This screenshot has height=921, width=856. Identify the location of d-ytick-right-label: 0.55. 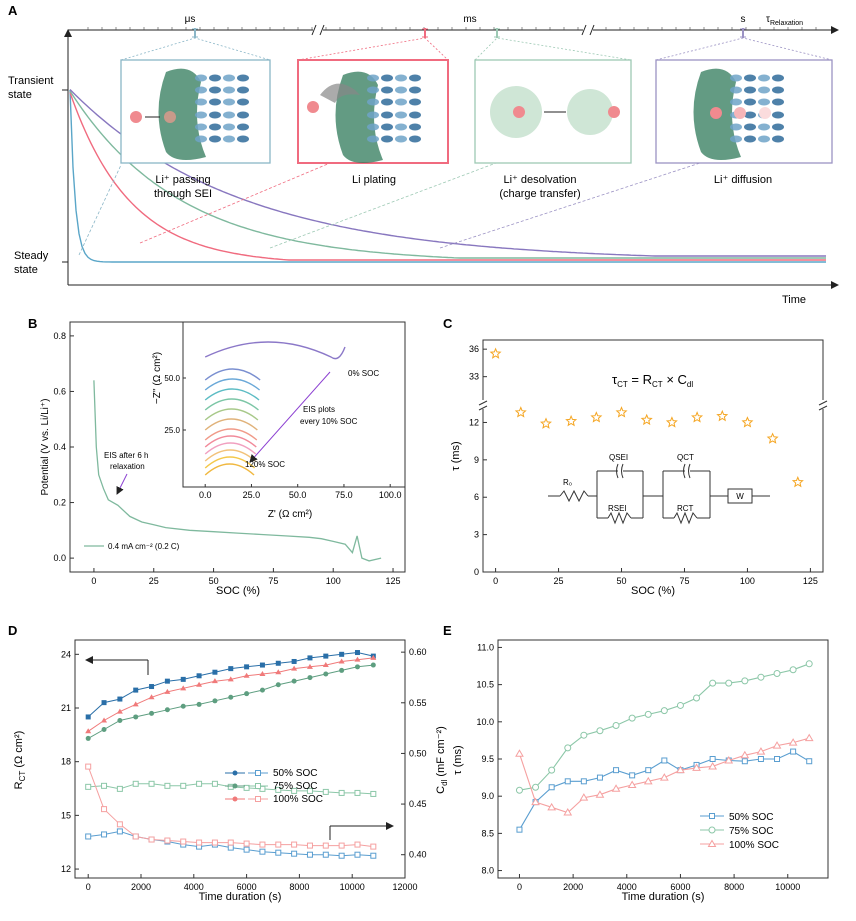
(418, 703).